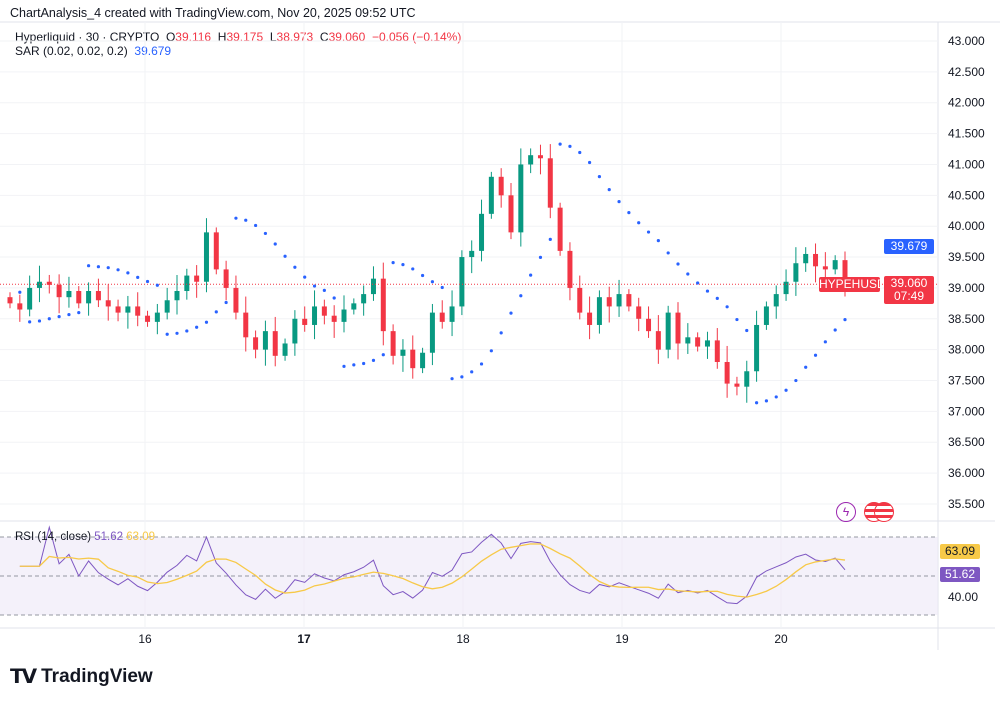  I want to click on rsi-value-label: 51.62, so click(960, 574).